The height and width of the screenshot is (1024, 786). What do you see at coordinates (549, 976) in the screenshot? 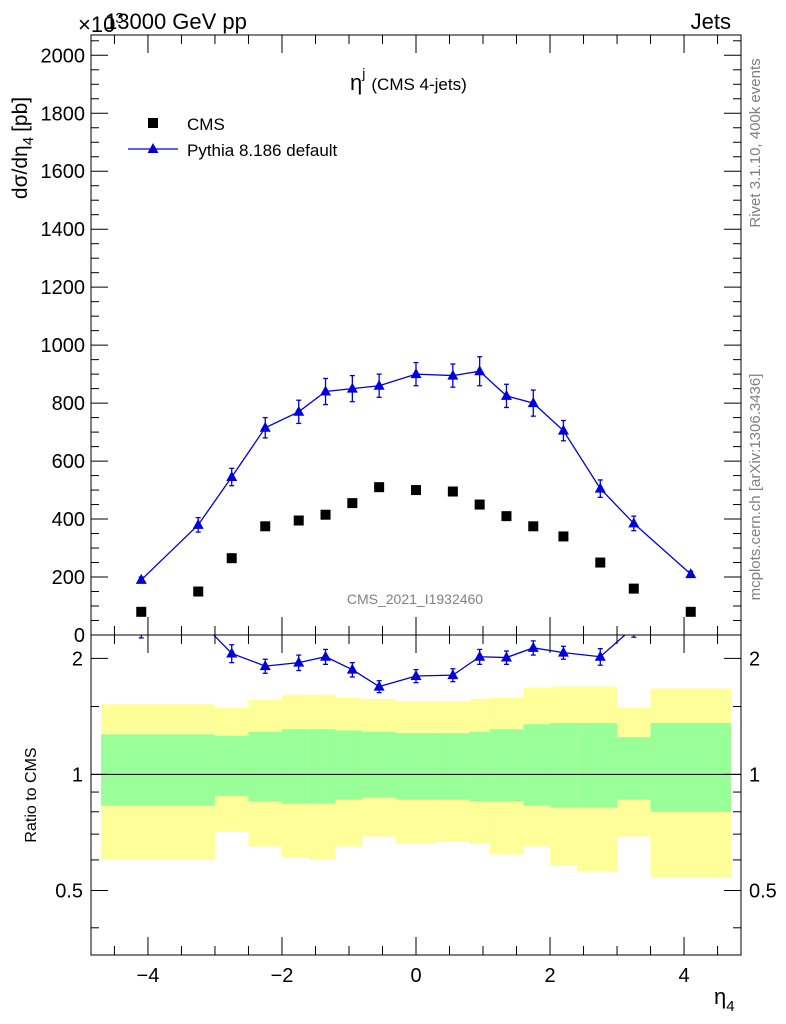
I see `x-tick-label: 2` at bounding box center [549, 976].